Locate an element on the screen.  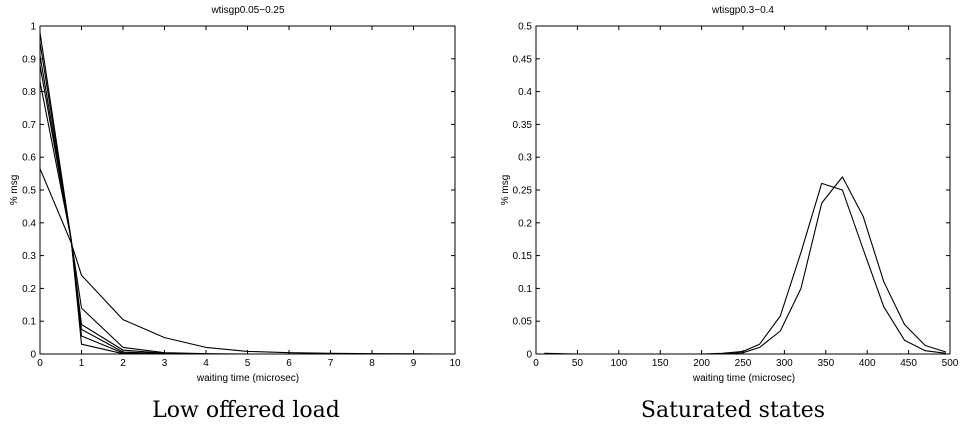
chart-title: wtisgp0.3−0.4 is located at coordinates (742, 10).